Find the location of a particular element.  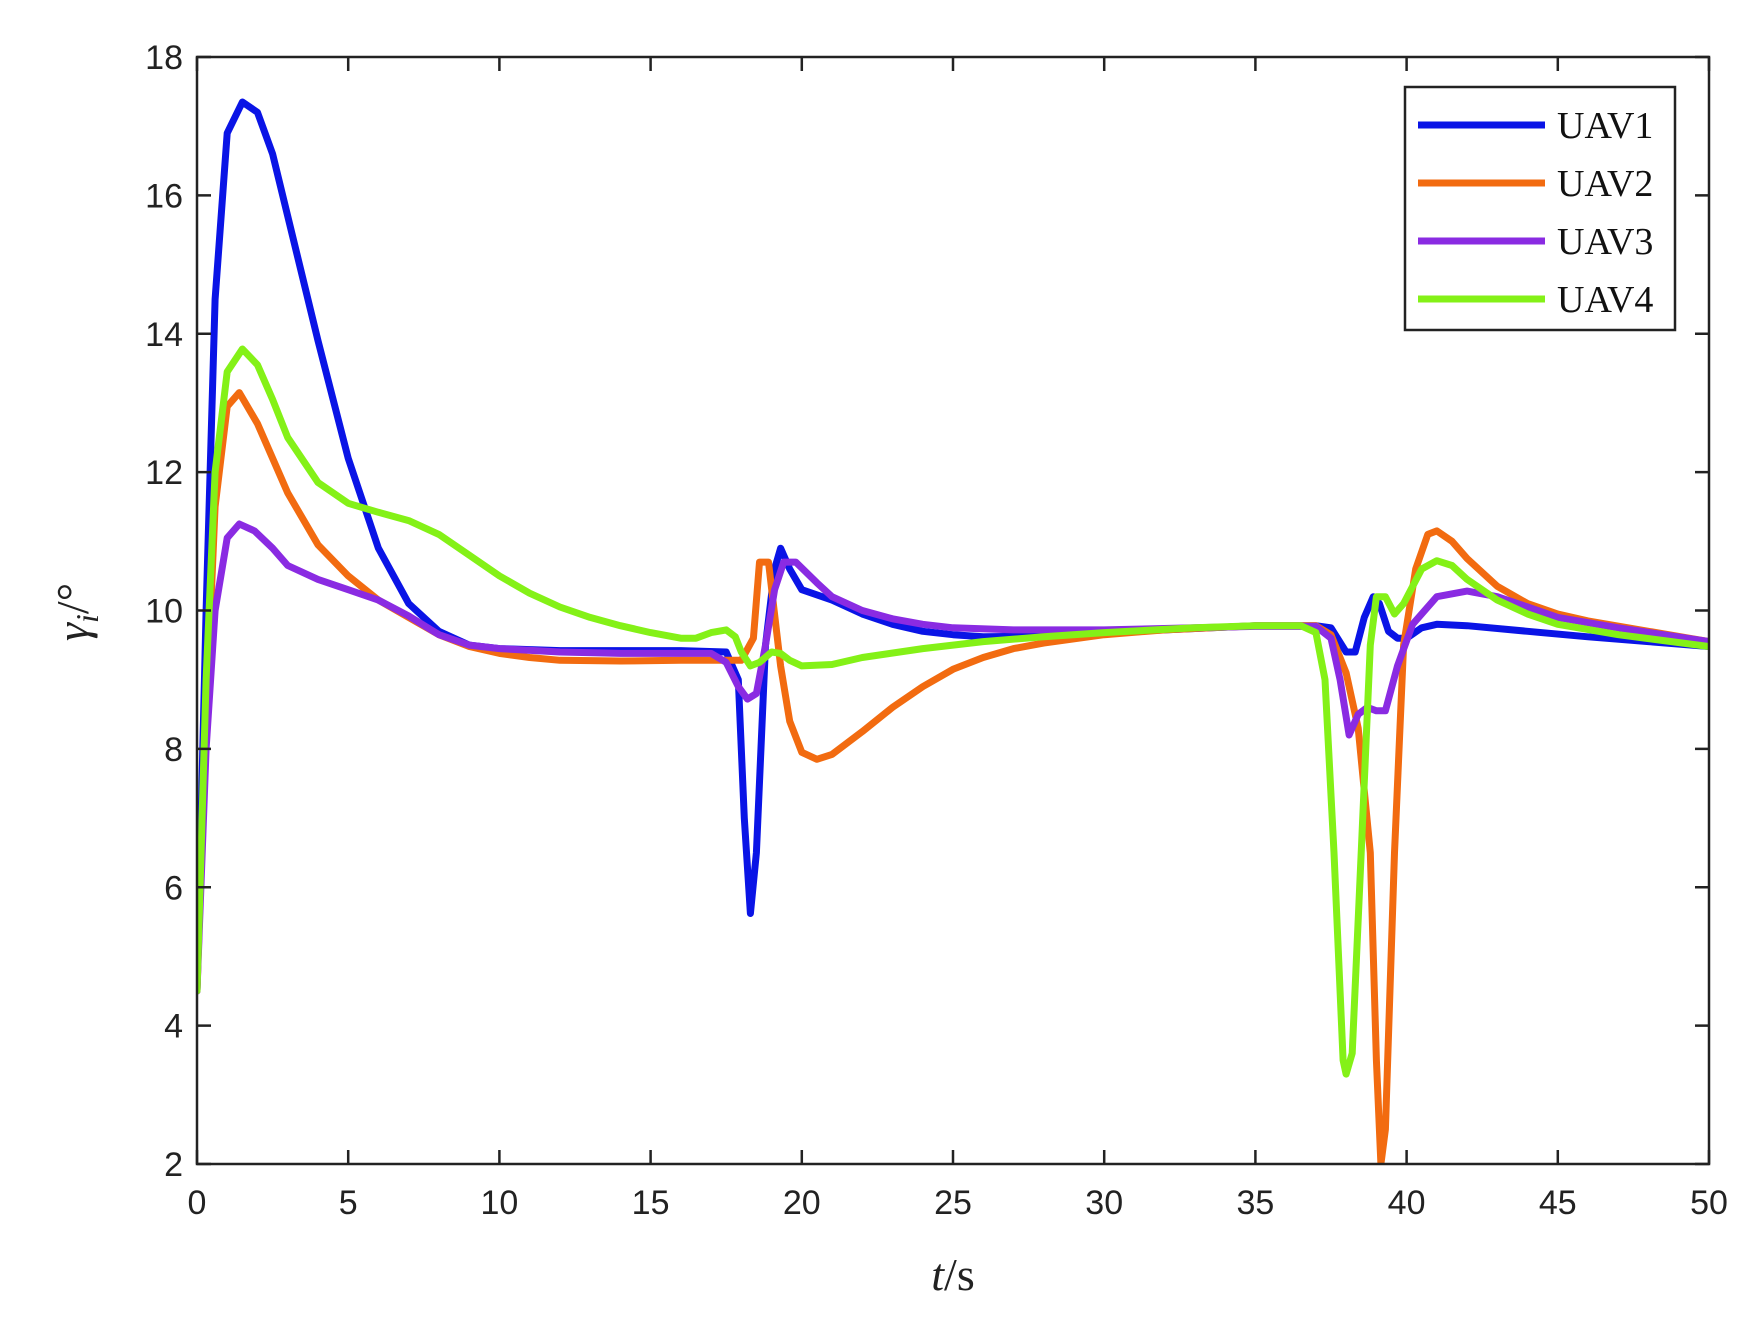

y-tick-label: 12 is located at coordinates (164, 473).